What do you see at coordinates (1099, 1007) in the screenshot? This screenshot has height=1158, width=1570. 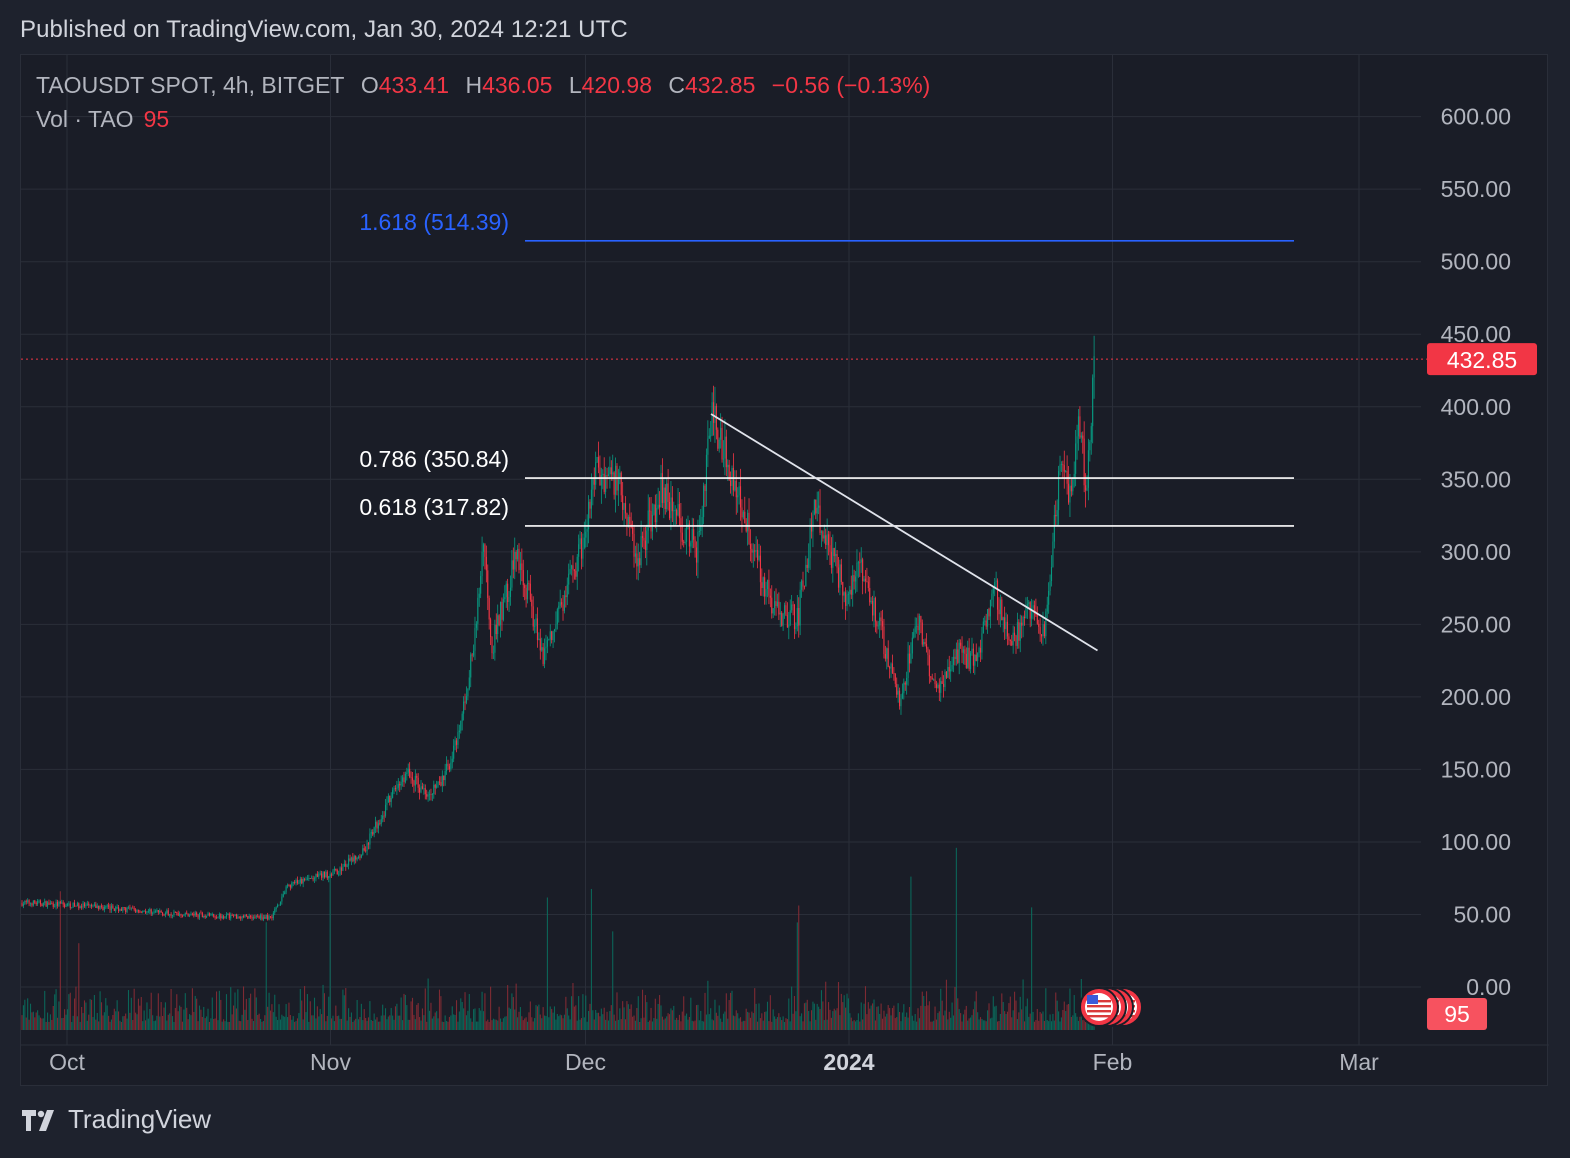 I see `us-event-flag-icon` at bounding box center [1099, 1007].